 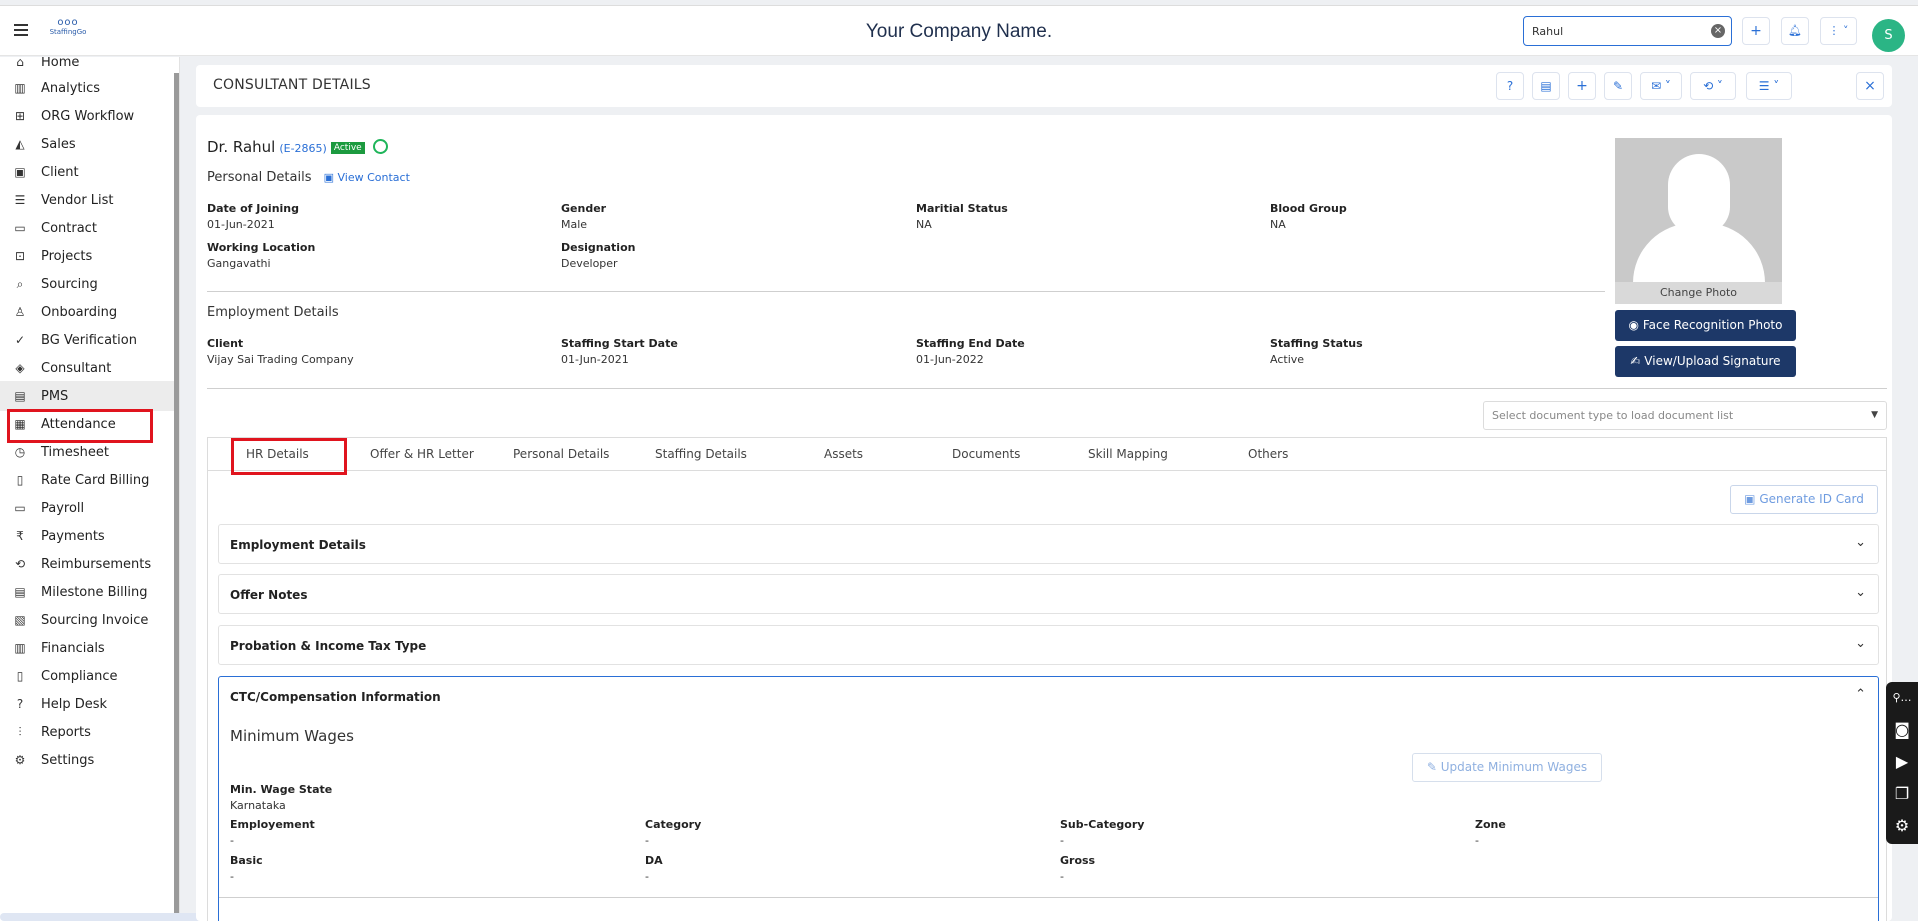 What do you see at coordinates (561, 454) in the screenshot?
I see `tab-personal-details: Personal Details` at bounding box center [561, 454].